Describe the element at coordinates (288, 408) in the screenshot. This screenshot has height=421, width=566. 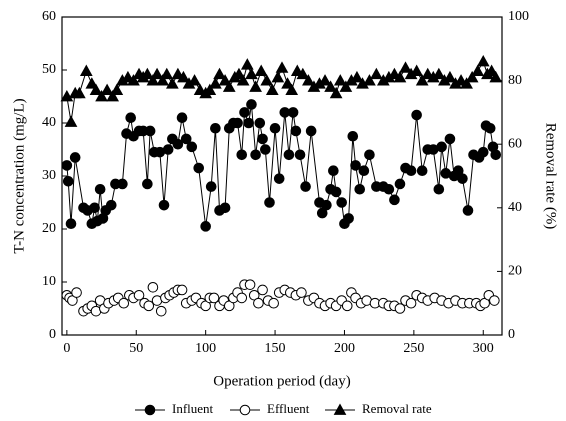
I see `legend-label: Effluent` at that location.